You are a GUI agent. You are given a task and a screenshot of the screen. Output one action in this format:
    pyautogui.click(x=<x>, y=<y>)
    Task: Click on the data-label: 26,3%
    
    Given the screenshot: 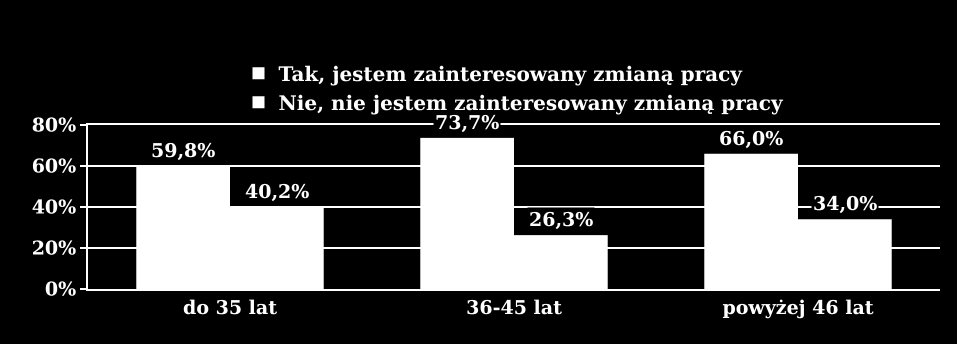 What is the action you would take?
    pyautogui.click(x=561, y=220)
    